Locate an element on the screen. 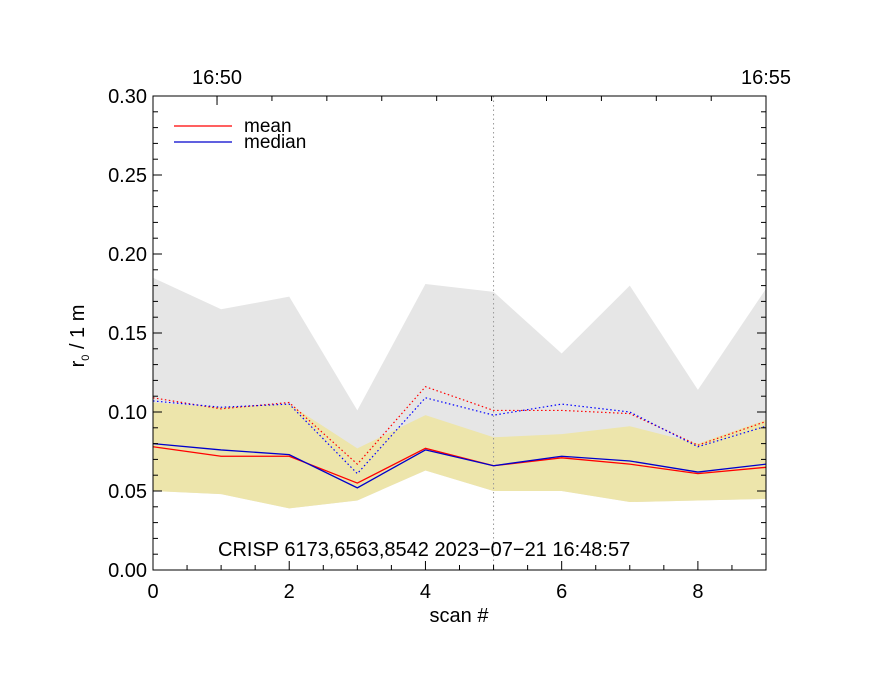 The height and width of the screenshot is (680, 880). y-tick-label: 0.00 is located at coordinates (127, 571).